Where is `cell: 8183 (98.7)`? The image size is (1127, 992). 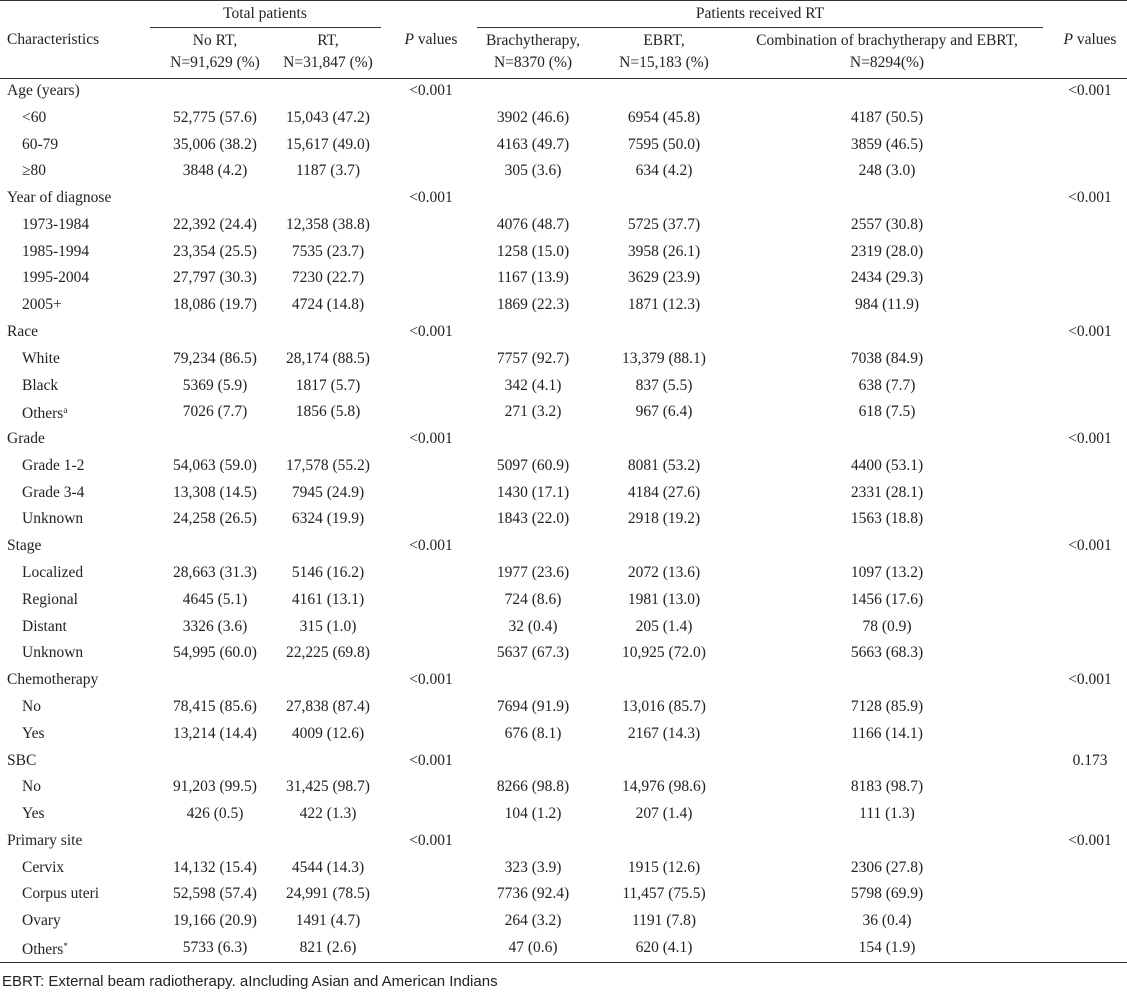
cell: 8183 (98.7) is located at coordinates (887, 787).